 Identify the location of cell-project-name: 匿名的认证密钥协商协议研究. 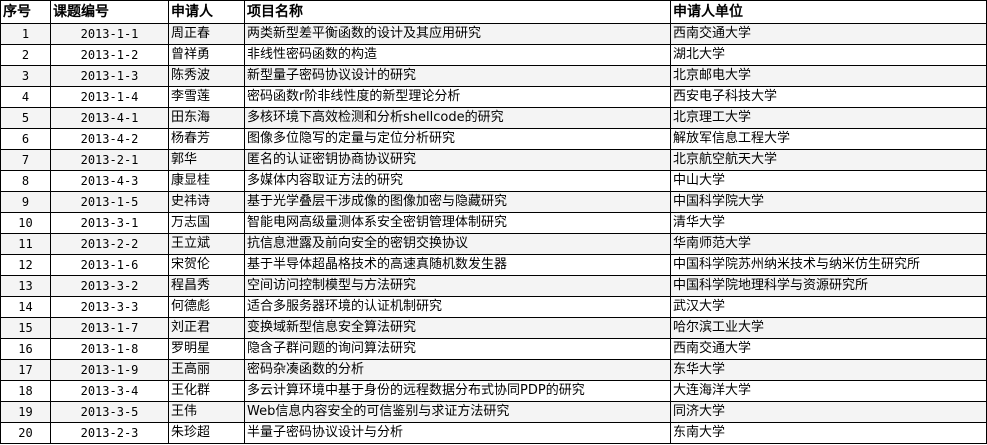
(457, 160).